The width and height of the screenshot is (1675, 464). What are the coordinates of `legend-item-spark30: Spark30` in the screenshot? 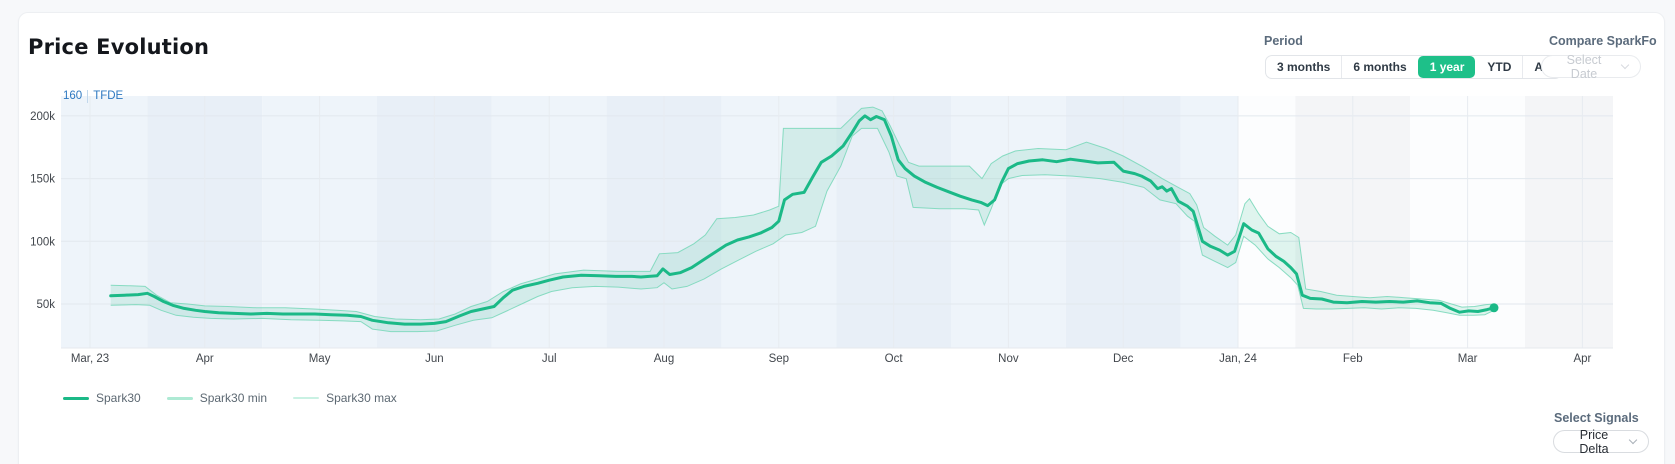 It's located at (102, 398).